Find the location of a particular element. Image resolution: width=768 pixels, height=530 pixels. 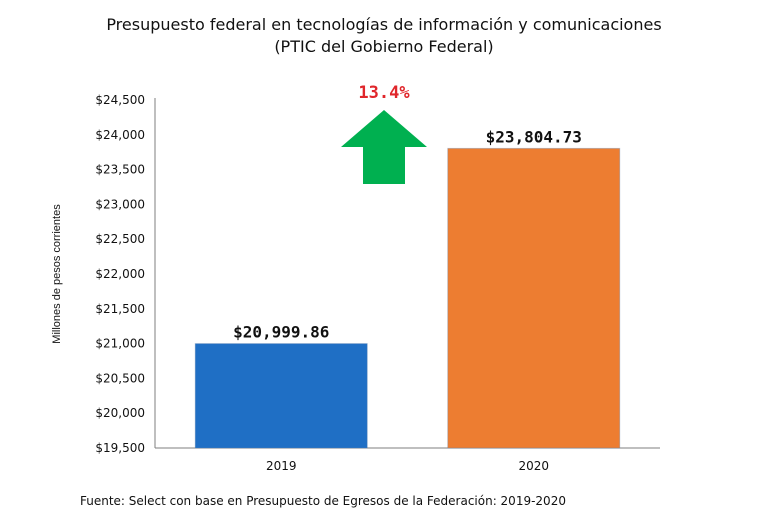

growth-percentage-label: 13.4% is located at coordinates (384, 93).